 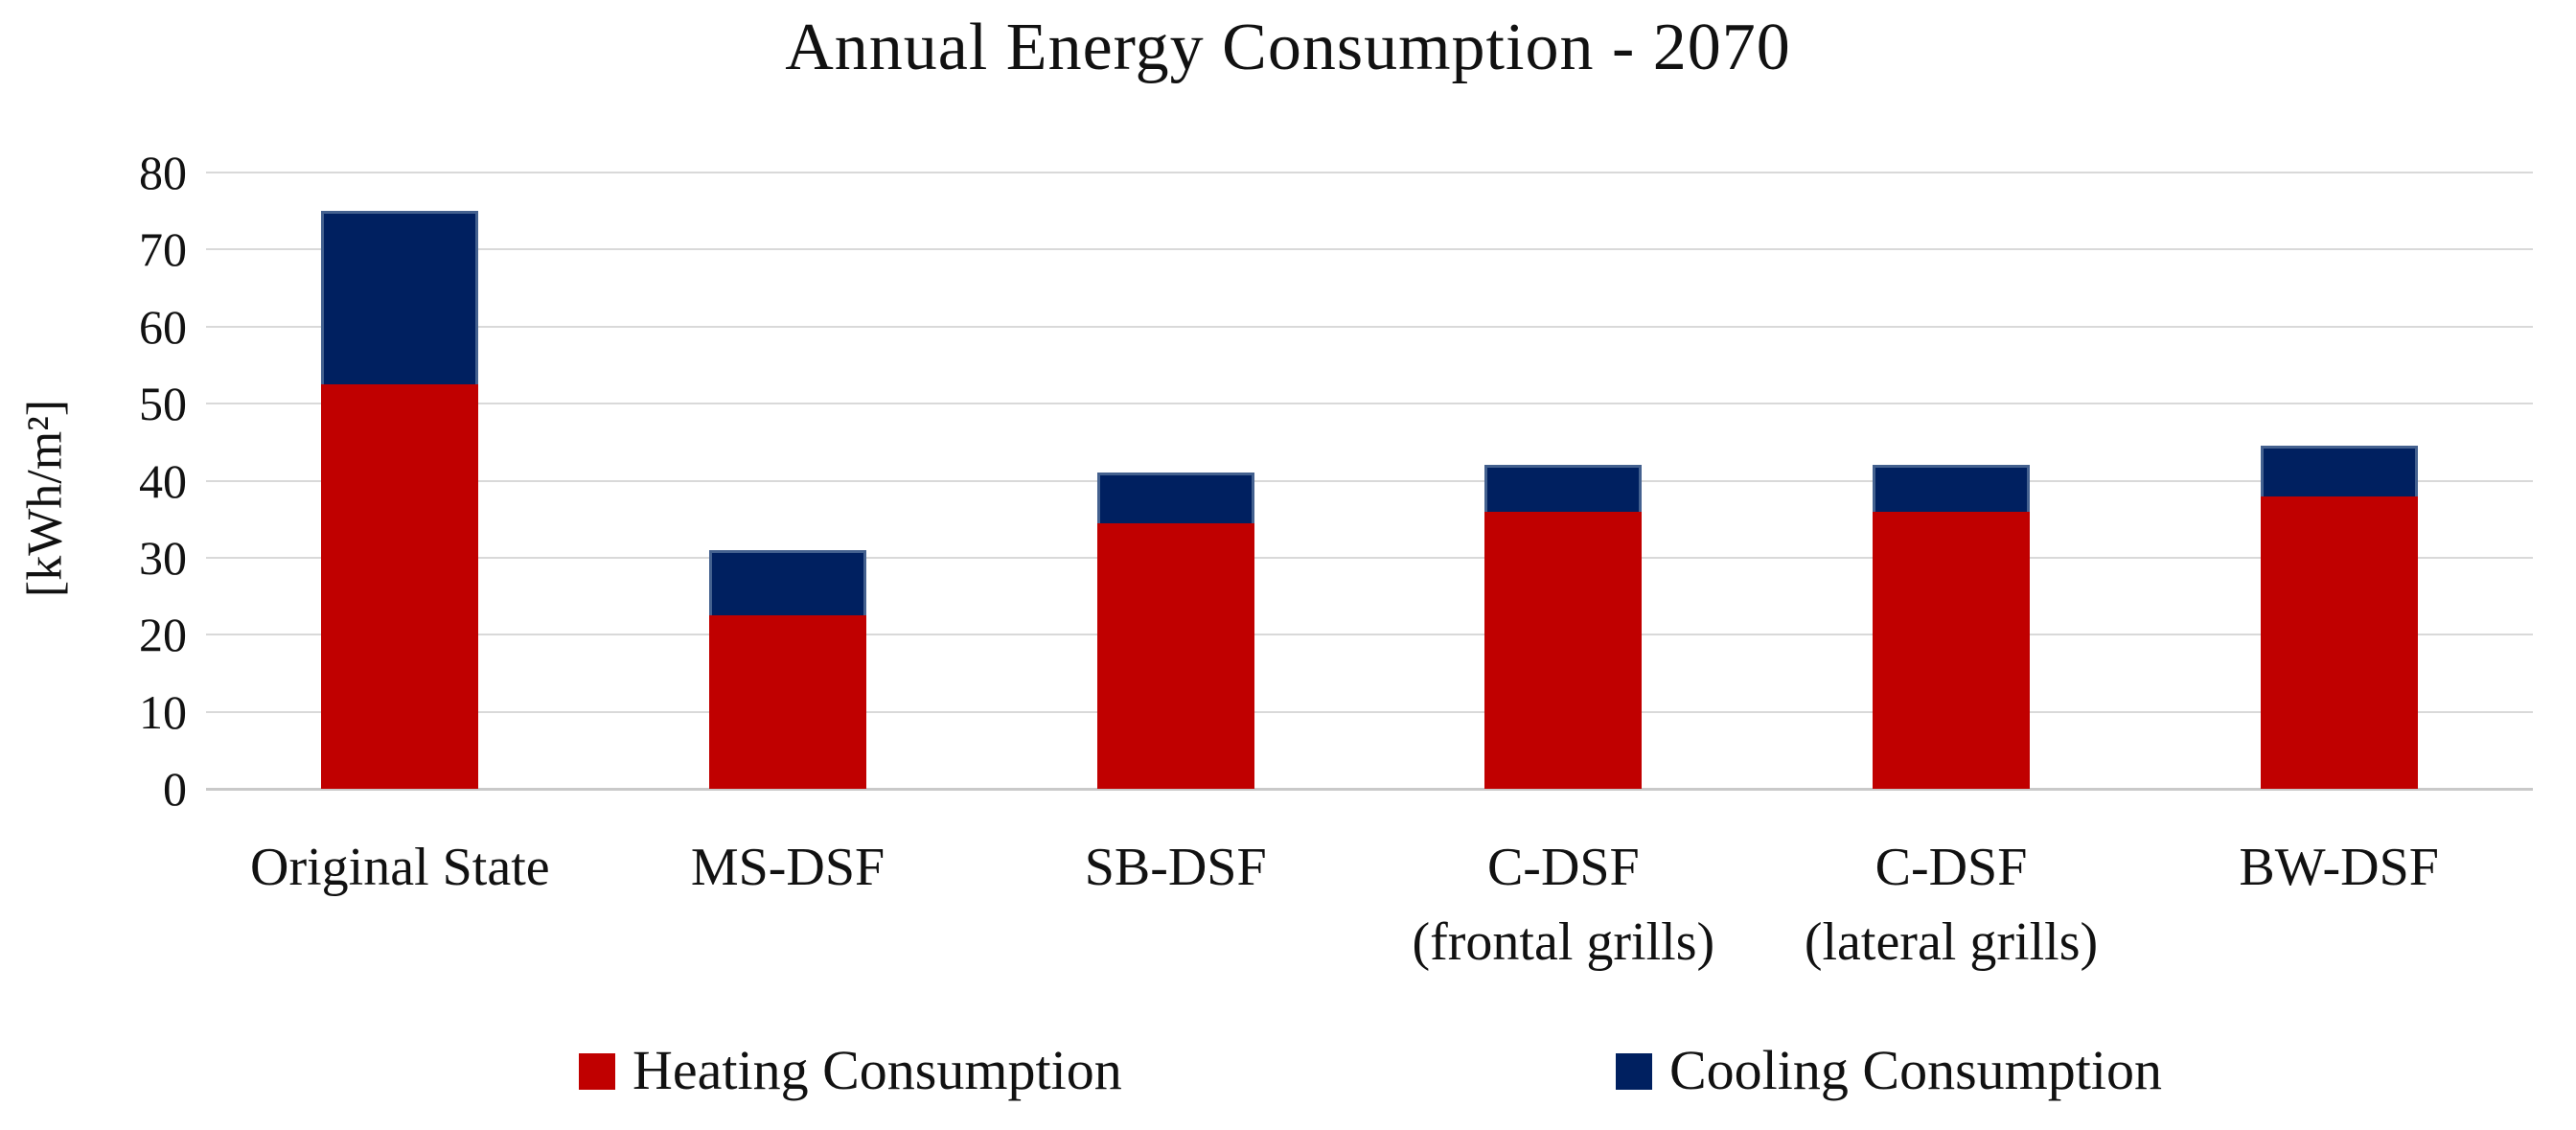 I want to click on category-label-2: MS-DSF, so click(x=788, y=868).